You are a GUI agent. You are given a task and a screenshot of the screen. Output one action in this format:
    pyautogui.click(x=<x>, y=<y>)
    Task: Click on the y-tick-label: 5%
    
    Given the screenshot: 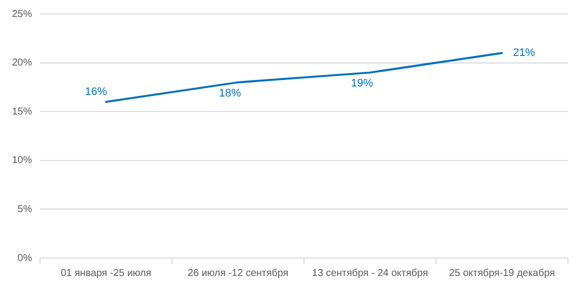 What is the action you would take?
    pyautogui.click(x=25, y=209)
    